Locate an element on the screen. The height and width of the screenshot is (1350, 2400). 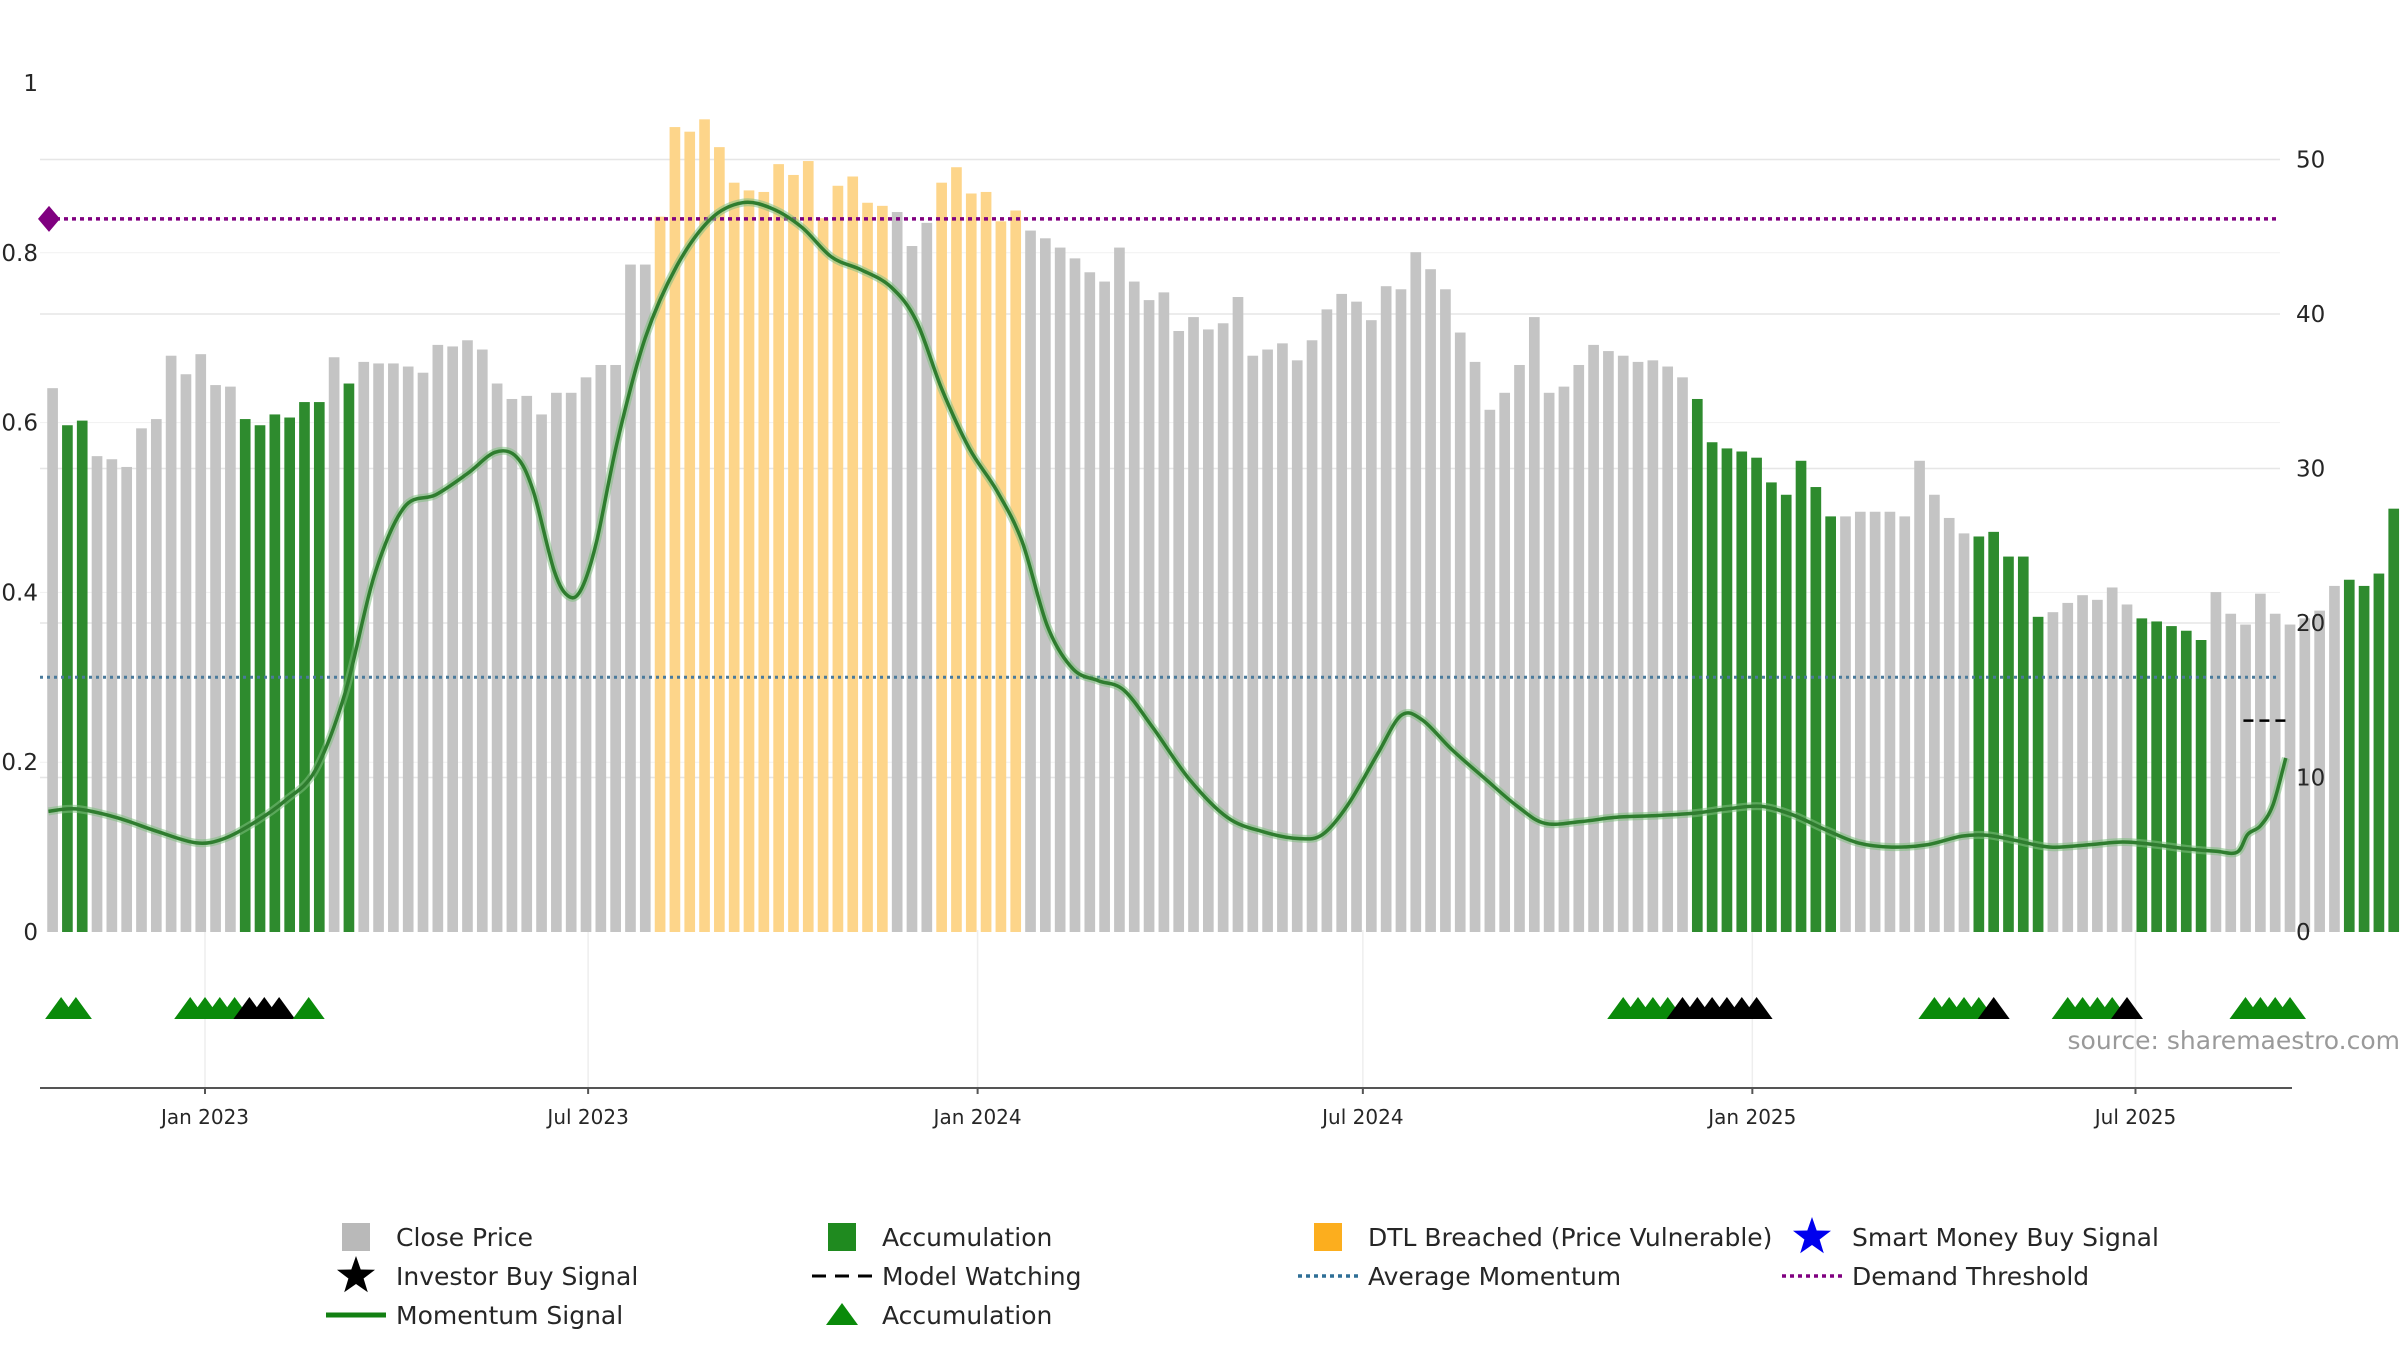
legend-triangle-icon is located at coordinates (842, 1314).